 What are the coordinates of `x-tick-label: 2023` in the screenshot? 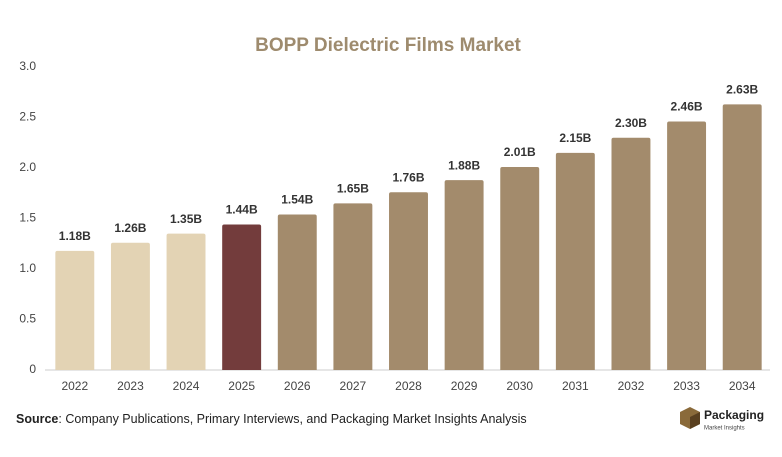 It's located at (130, 386).